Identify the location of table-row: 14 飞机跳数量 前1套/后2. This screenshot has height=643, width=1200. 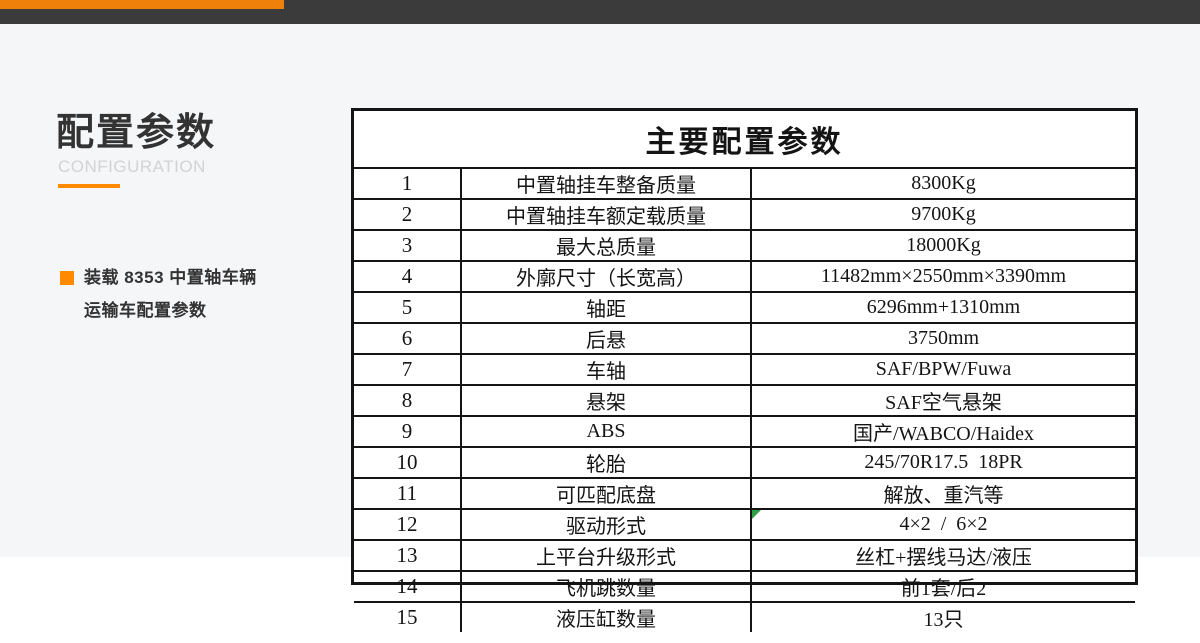
(744, 585).